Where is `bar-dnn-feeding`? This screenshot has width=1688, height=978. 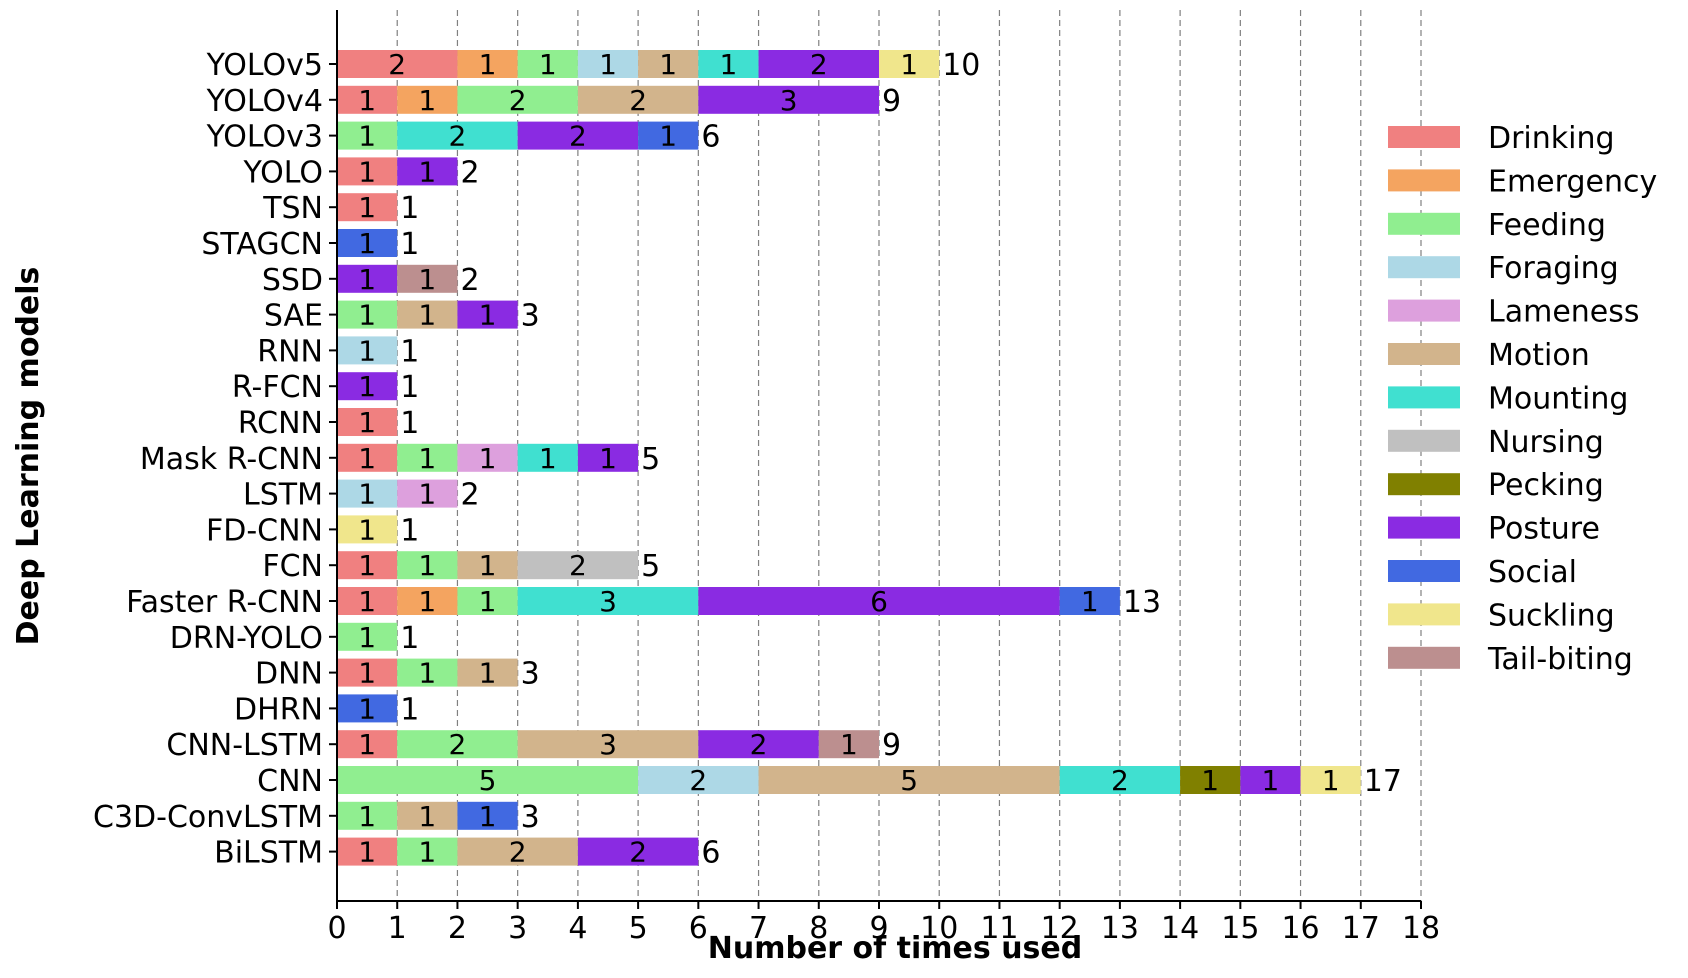 bar-dnn-feeding is located at coordinates (427, 672).